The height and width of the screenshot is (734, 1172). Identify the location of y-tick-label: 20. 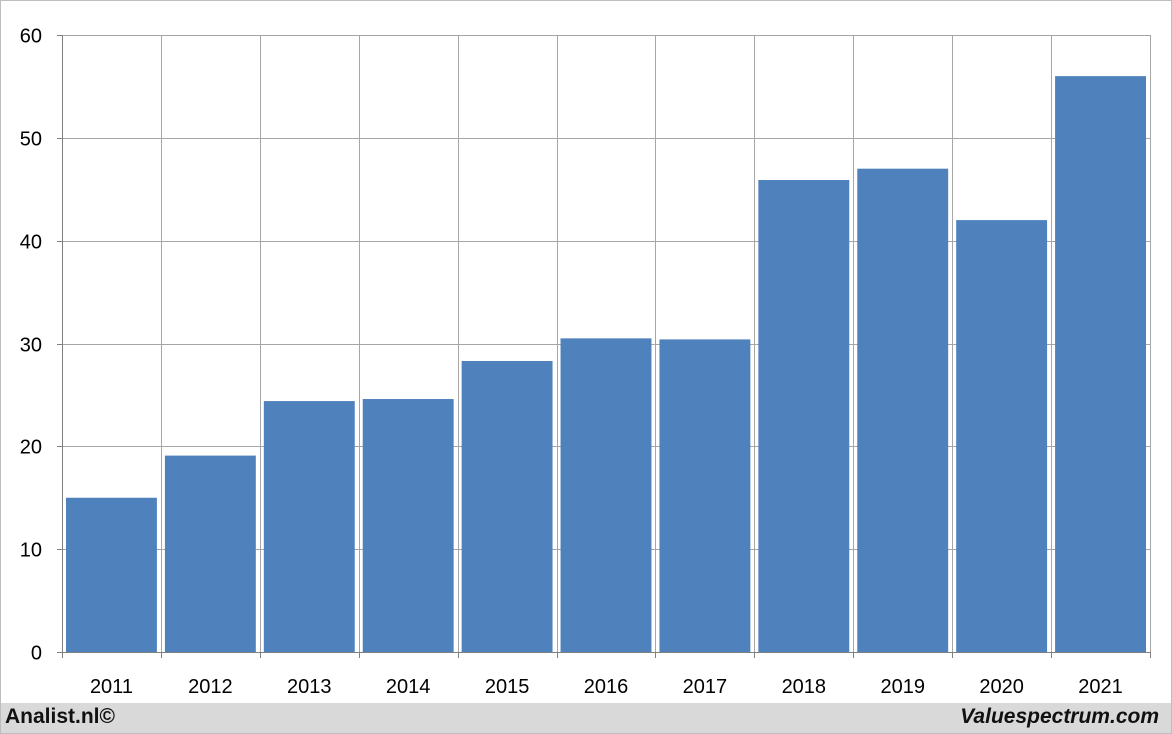
(31, 448).